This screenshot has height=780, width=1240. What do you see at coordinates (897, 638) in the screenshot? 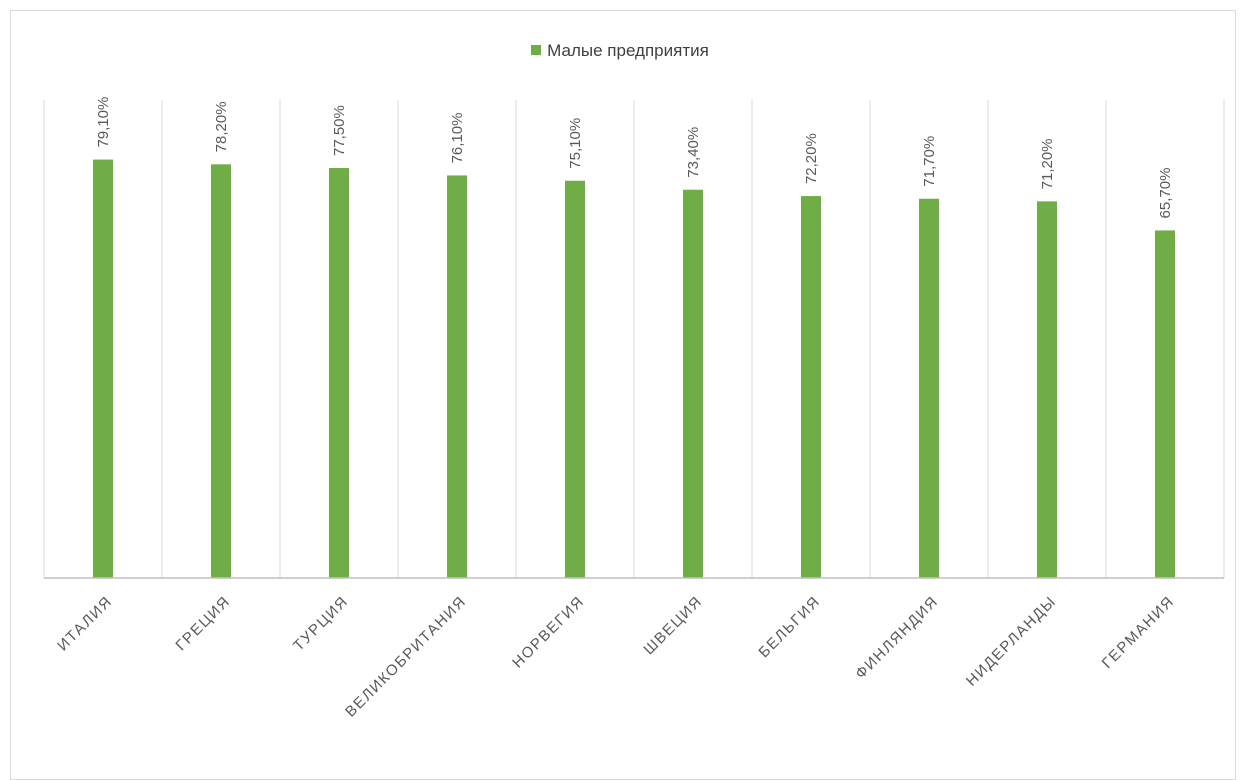
I see `x-tick-label: ФИНЛЯНДИЯ` at bounding box center [897, 638].